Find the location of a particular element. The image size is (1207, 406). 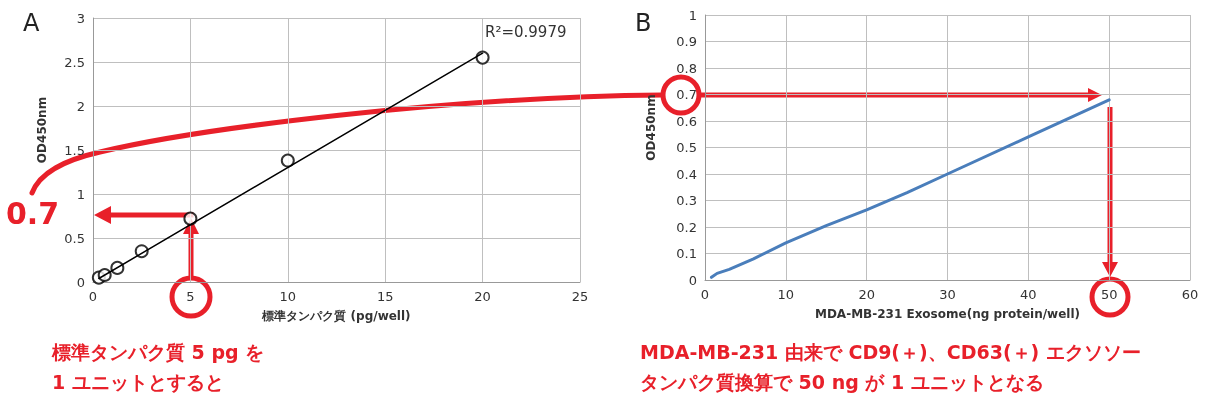

text: タンパク質換算で 50 ng が 1 ユニットとなる is located at coordinates (842, 381).